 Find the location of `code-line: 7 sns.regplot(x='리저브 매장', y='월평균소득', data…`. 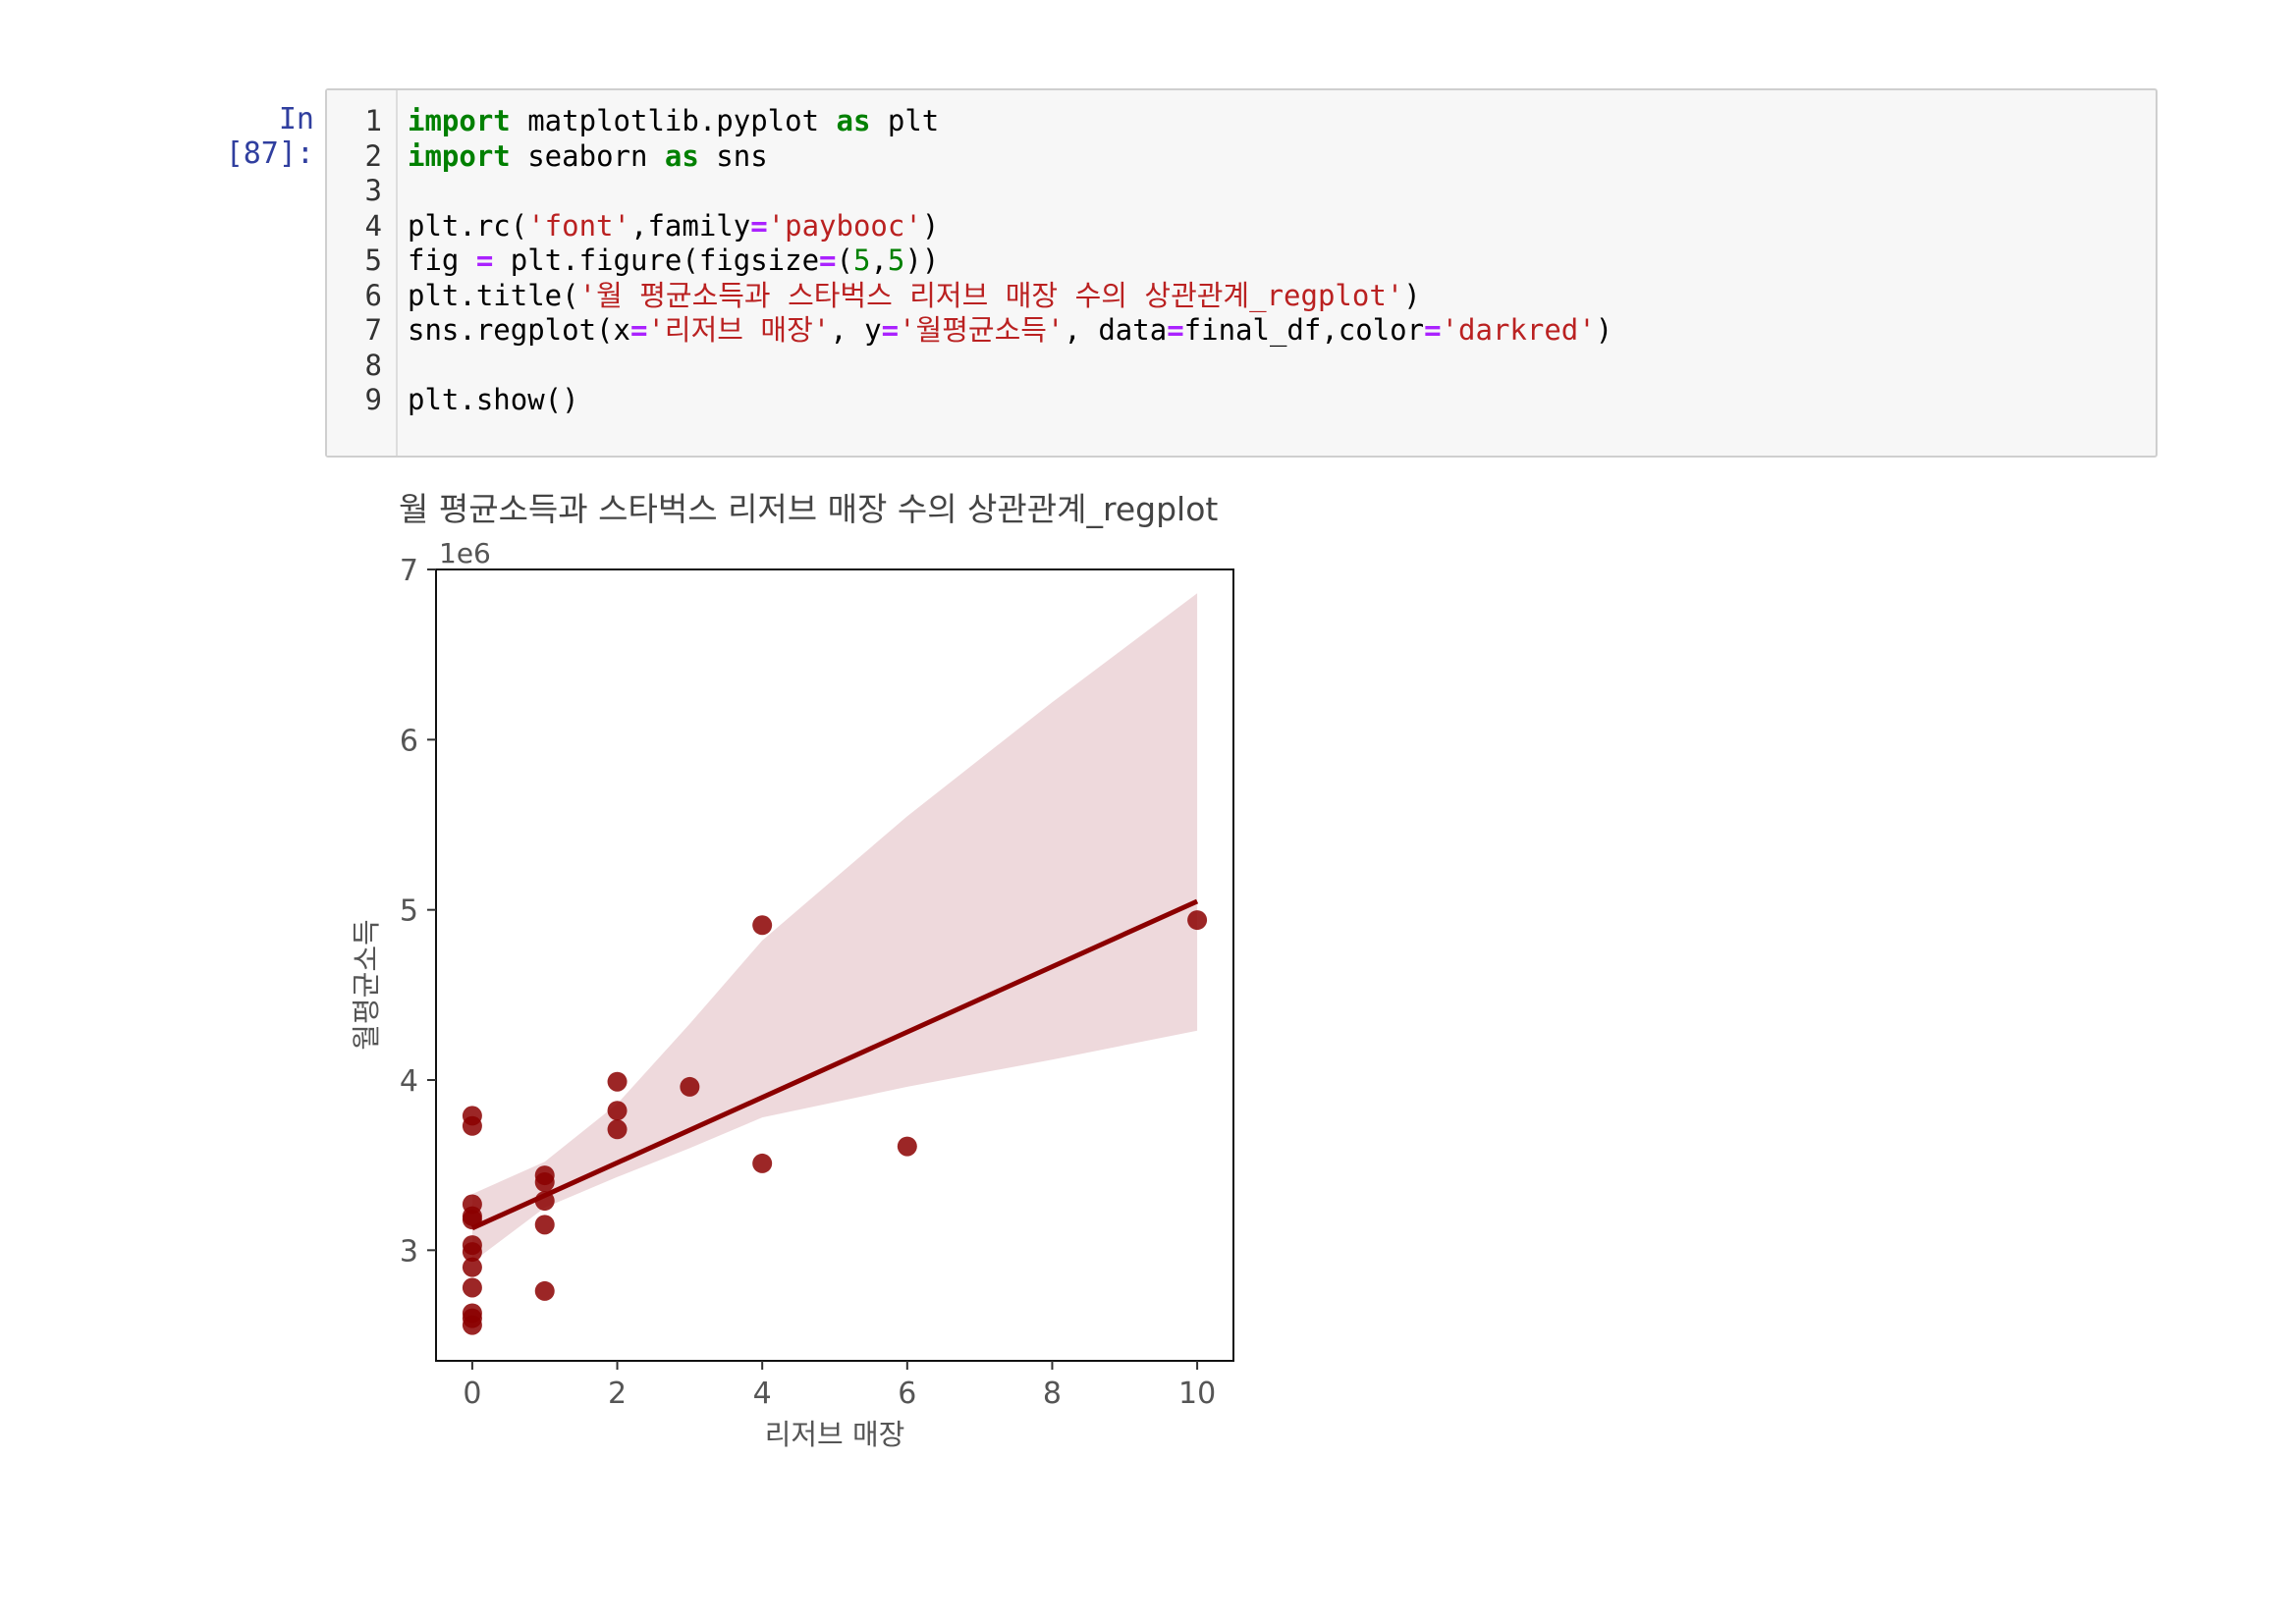

code-line: 7 sns.regplot(x='리저브 매장', y='월평균소득', data… is located at coordinates (1241, 331).